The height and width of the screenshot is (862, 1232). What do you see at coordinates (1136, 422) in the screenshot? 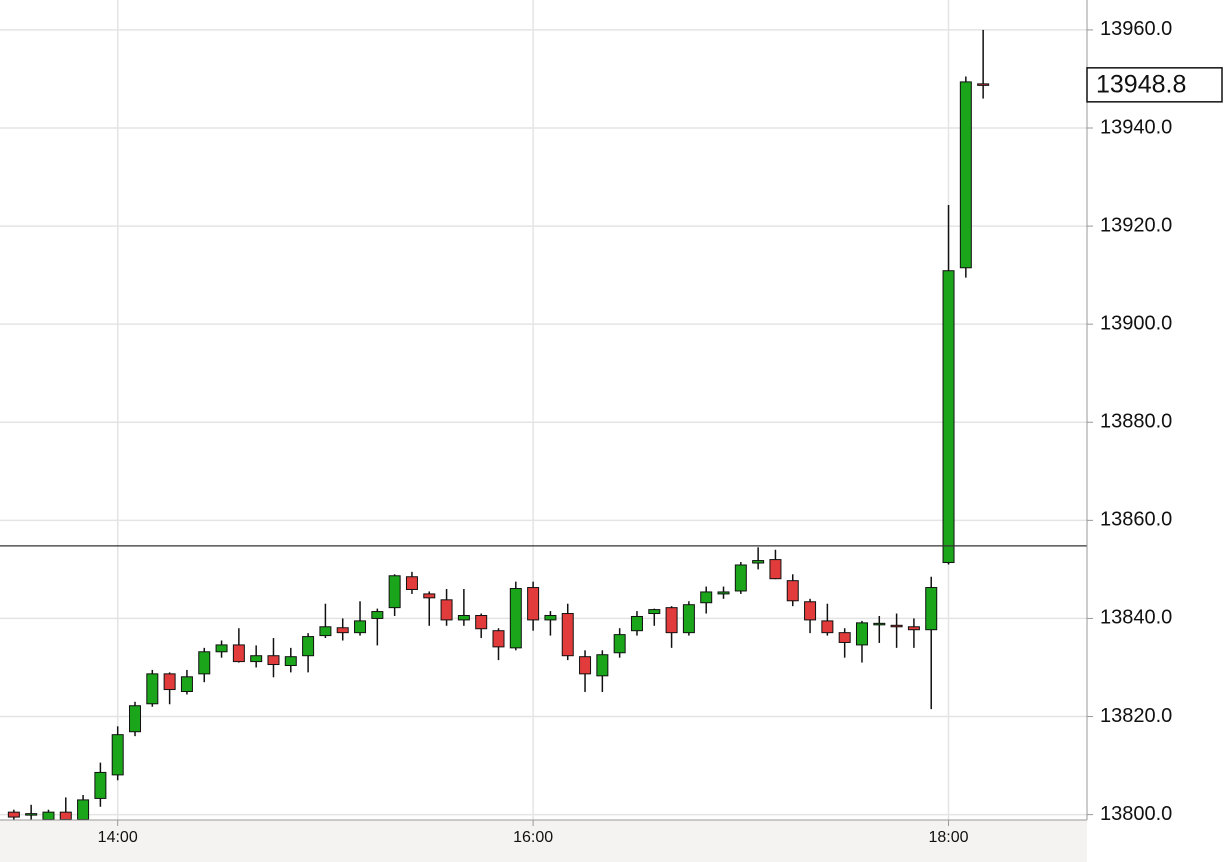
I see `y-tick-label: 13880.0` at bounding box center [1136, 422].